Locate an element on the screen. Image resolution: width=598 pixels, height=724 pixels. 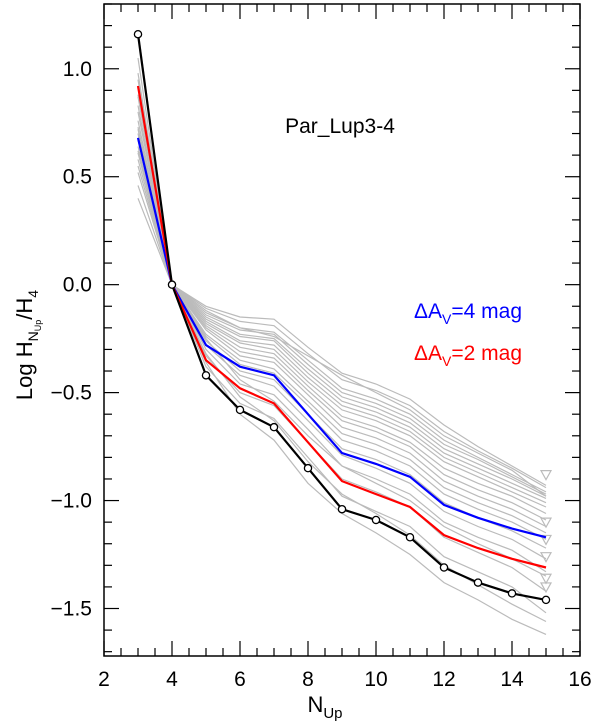
x-tick-label: 8 is located at coordinates (308, 679).